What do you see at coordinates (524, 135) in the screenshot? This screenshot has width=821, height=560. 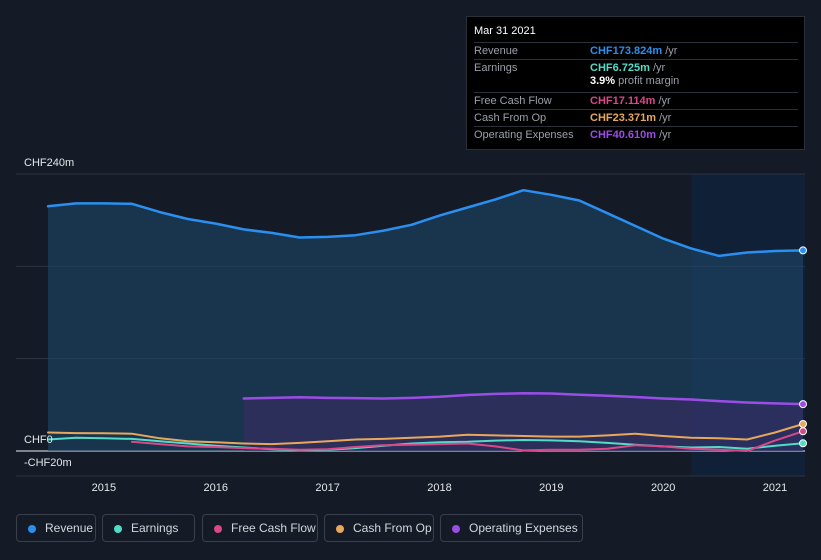 I see `tooltip-label: Operating Expenses` at bounding box center [524, 135].